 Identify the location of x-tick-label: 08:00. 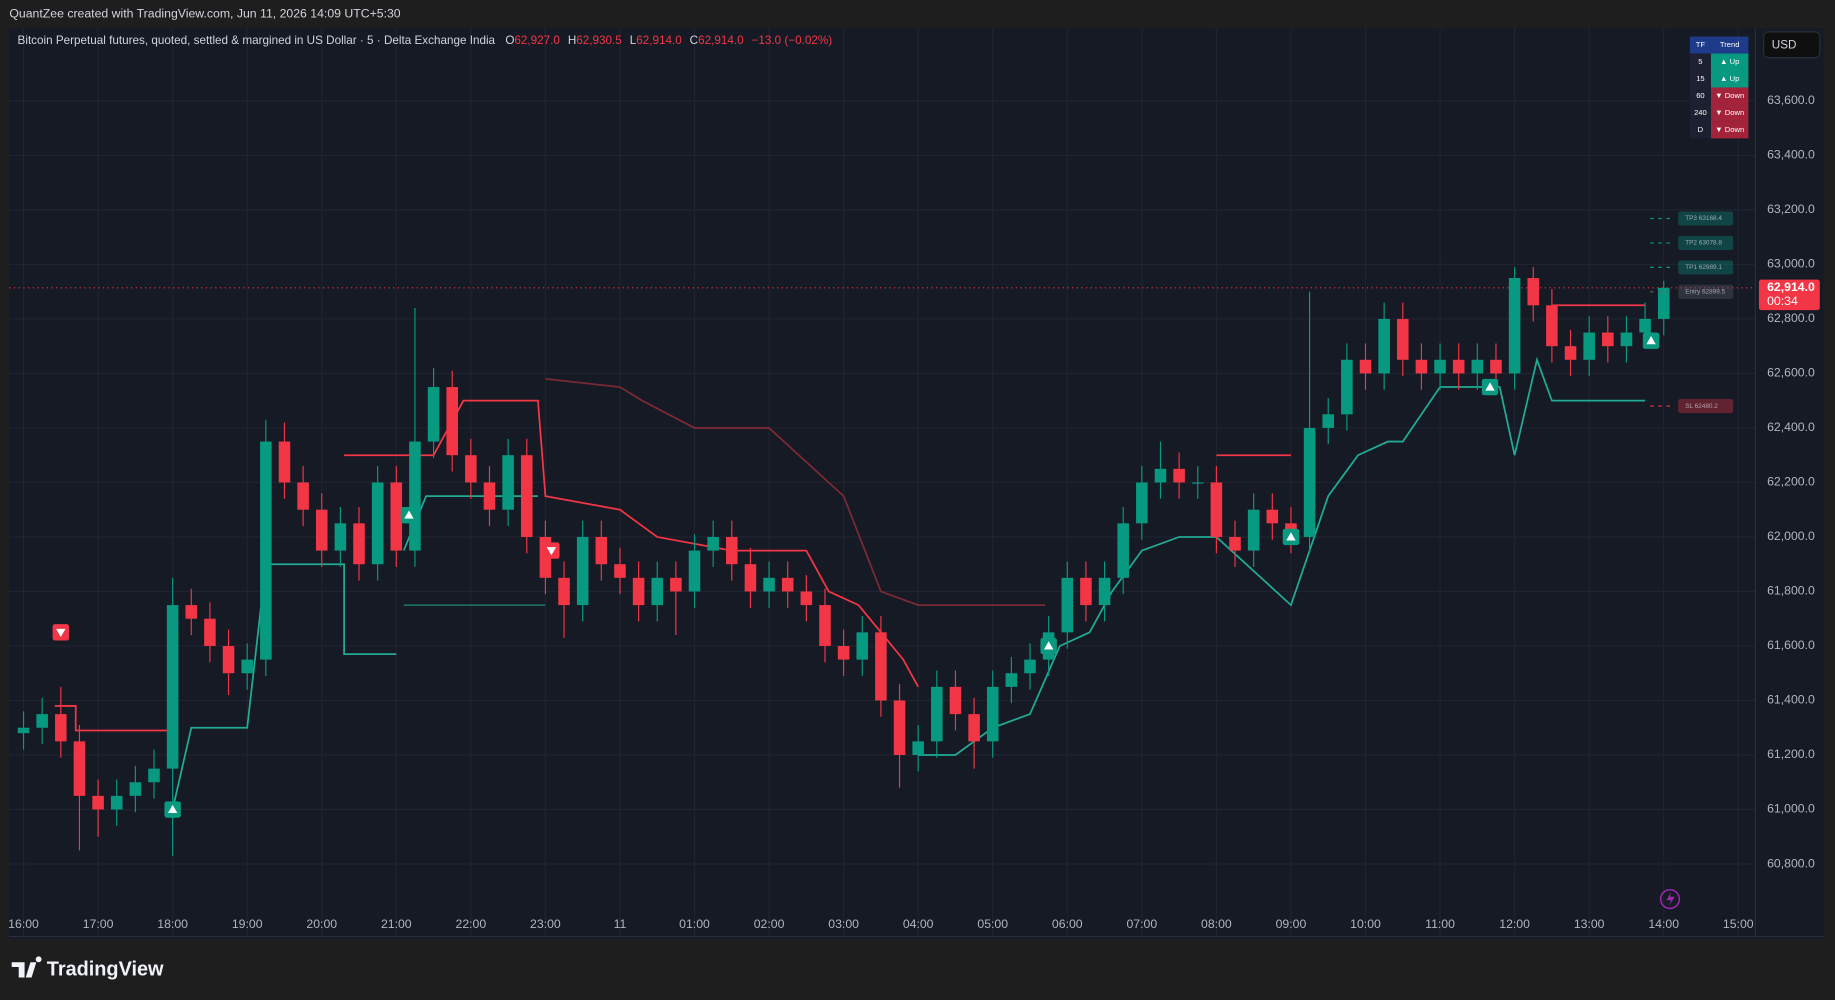
(1216, 924).